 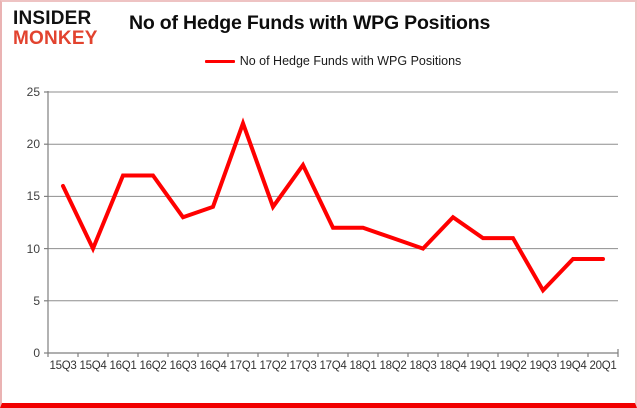 What do you see at coordinates (33, 248) in the screenshot?
I see `y-axis-tick-label: 10` at bounding box center [33, 248].